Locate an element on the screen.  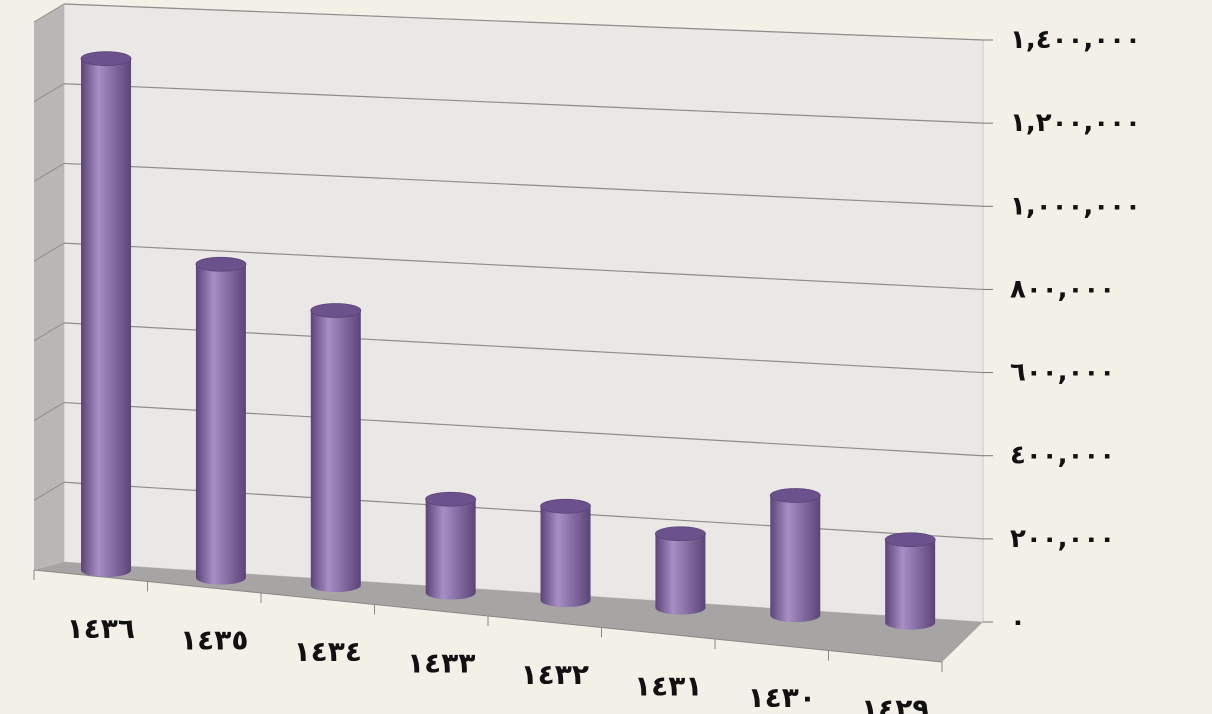
x-tick-label: ١٤٣٤ is located at coordinates (328, 651).